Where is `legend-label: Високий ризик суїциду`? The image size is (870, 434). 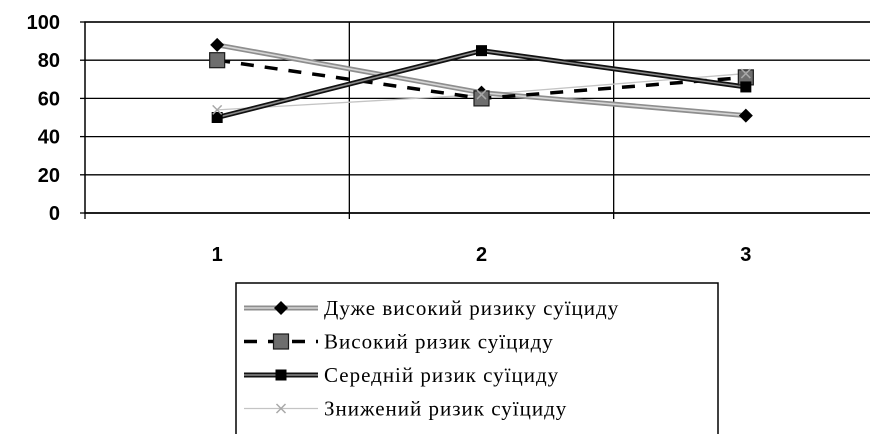
legend-label: Високий ризик суїциду is located at coordinates (439, 342).